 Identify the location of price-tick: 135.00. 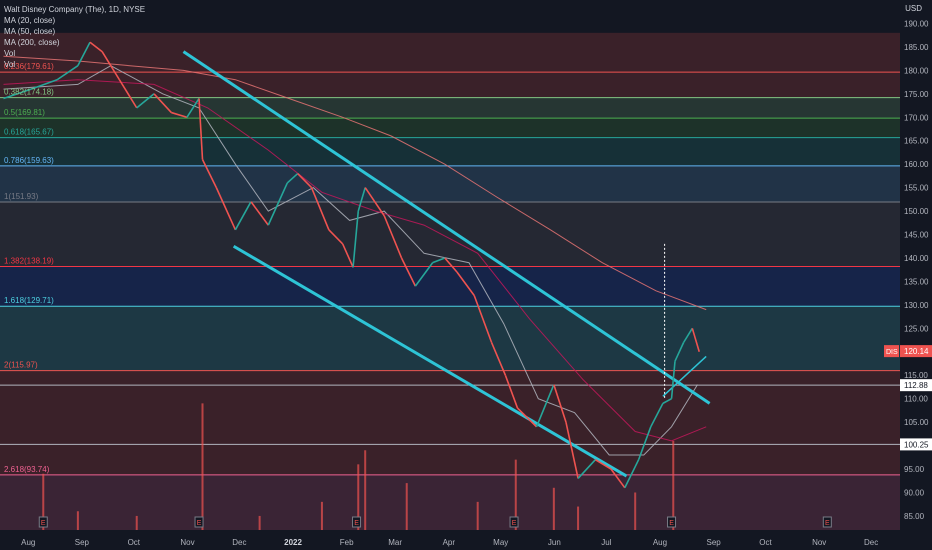
(916, 281).